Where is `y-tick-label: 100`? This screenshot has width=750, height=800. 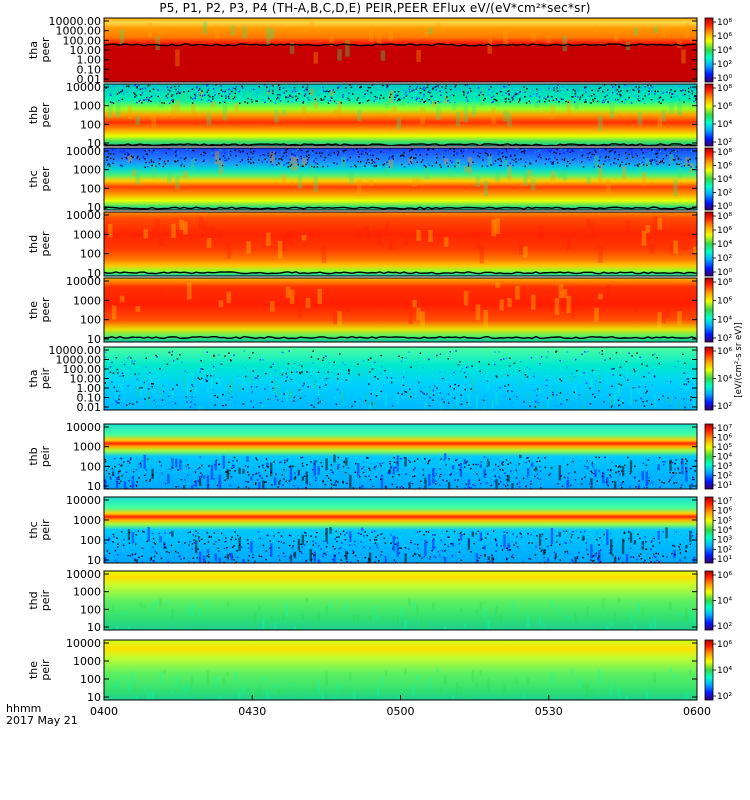
y-tick-label: 100 is located at coordinates (90, 540).